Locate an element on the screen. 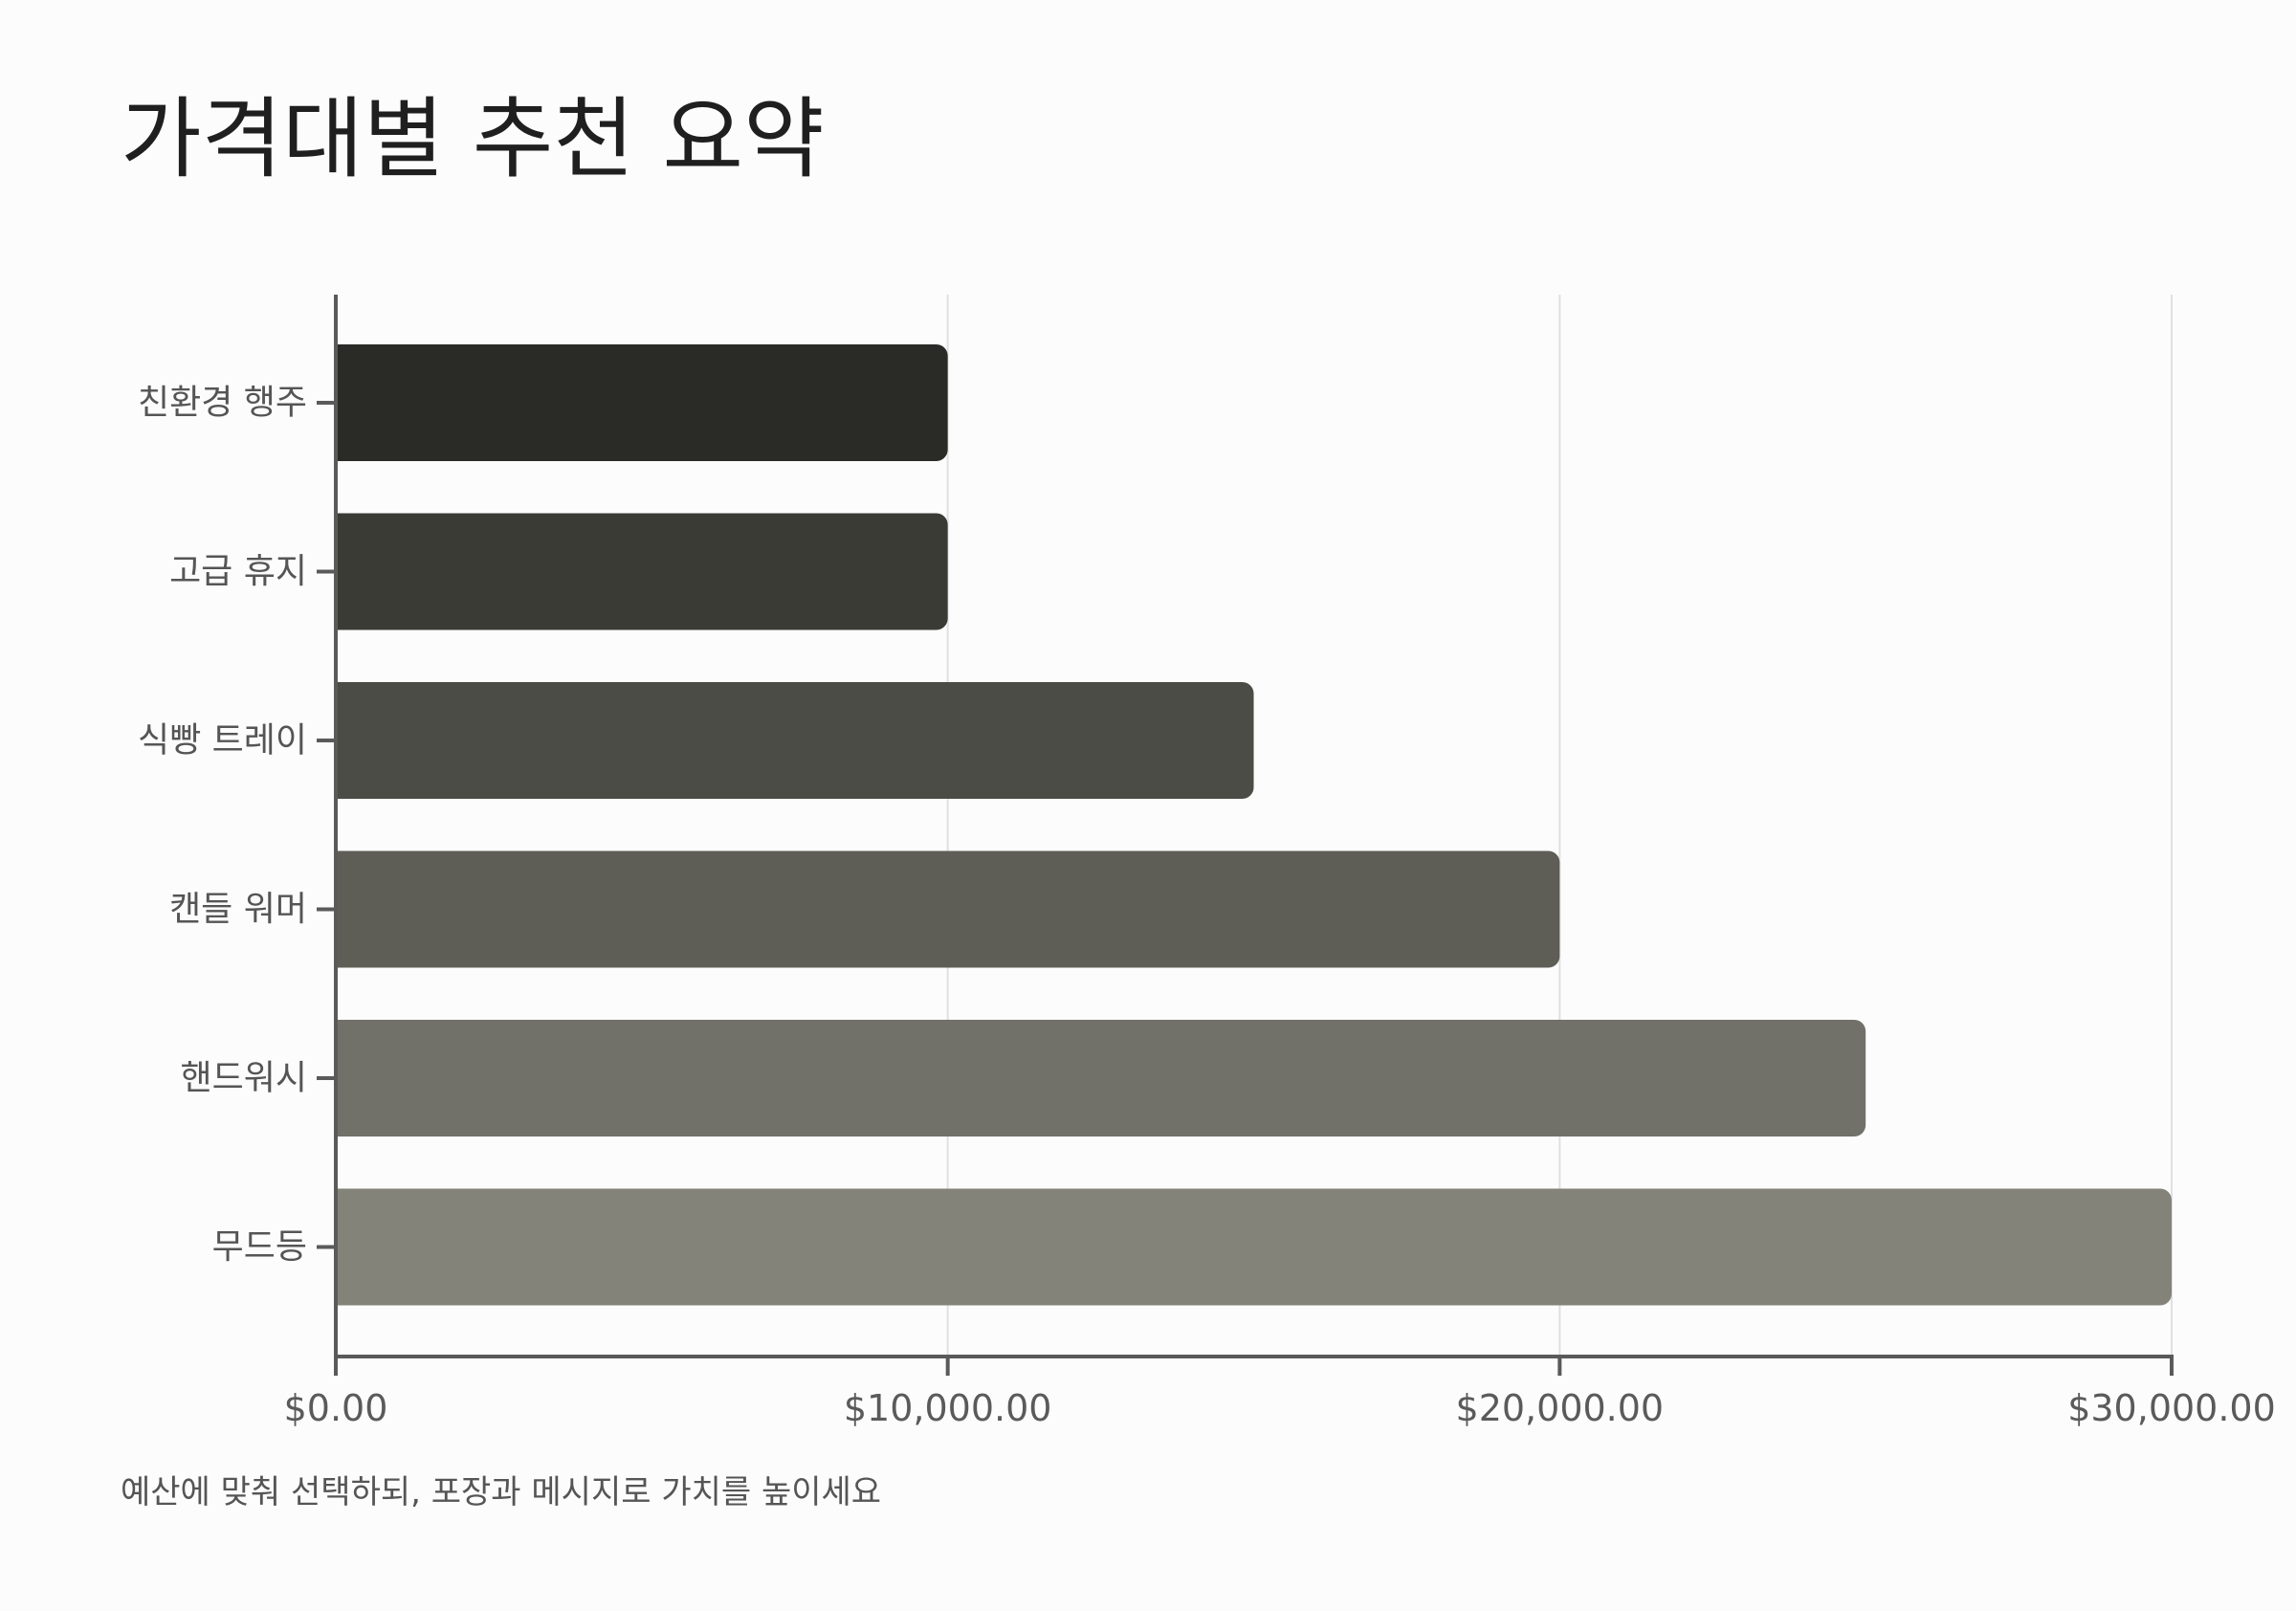  chart-title: 가격대별 추천 요약 is located at coordinates (473, 139).